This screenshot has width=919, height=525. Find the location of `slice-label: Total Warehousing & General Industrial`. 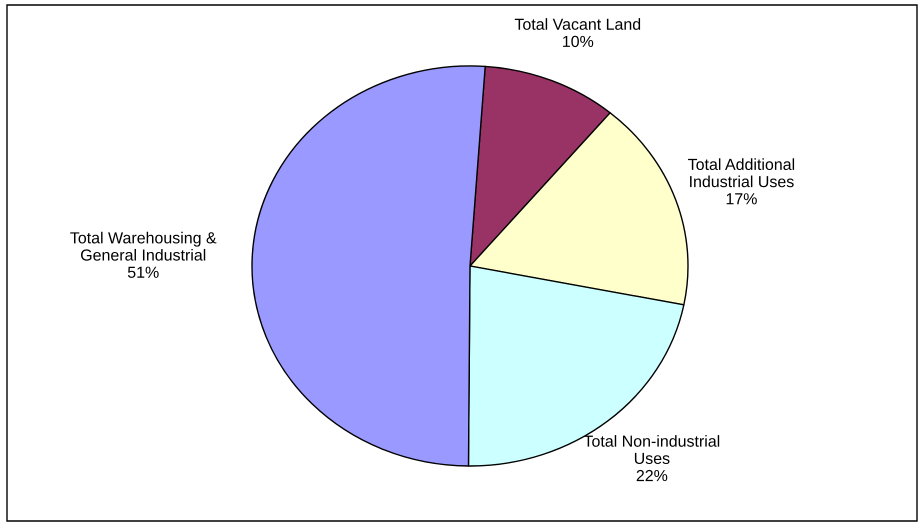

slice-label: Total Warehousing & General Industrial is located at coordinates (143, 246).